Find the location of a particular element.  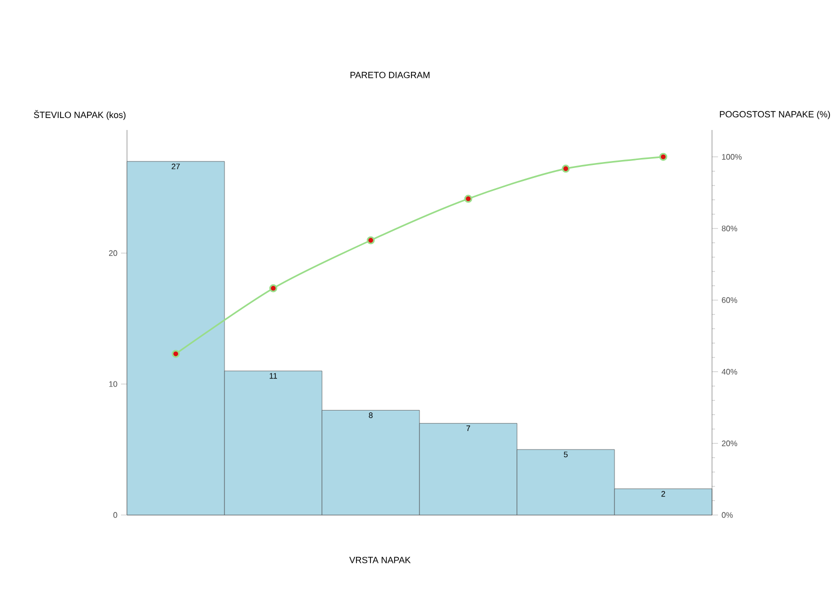

y2-axis-title: POGOSTOST NAPAKE (%) is located at coordinates (775, 115).